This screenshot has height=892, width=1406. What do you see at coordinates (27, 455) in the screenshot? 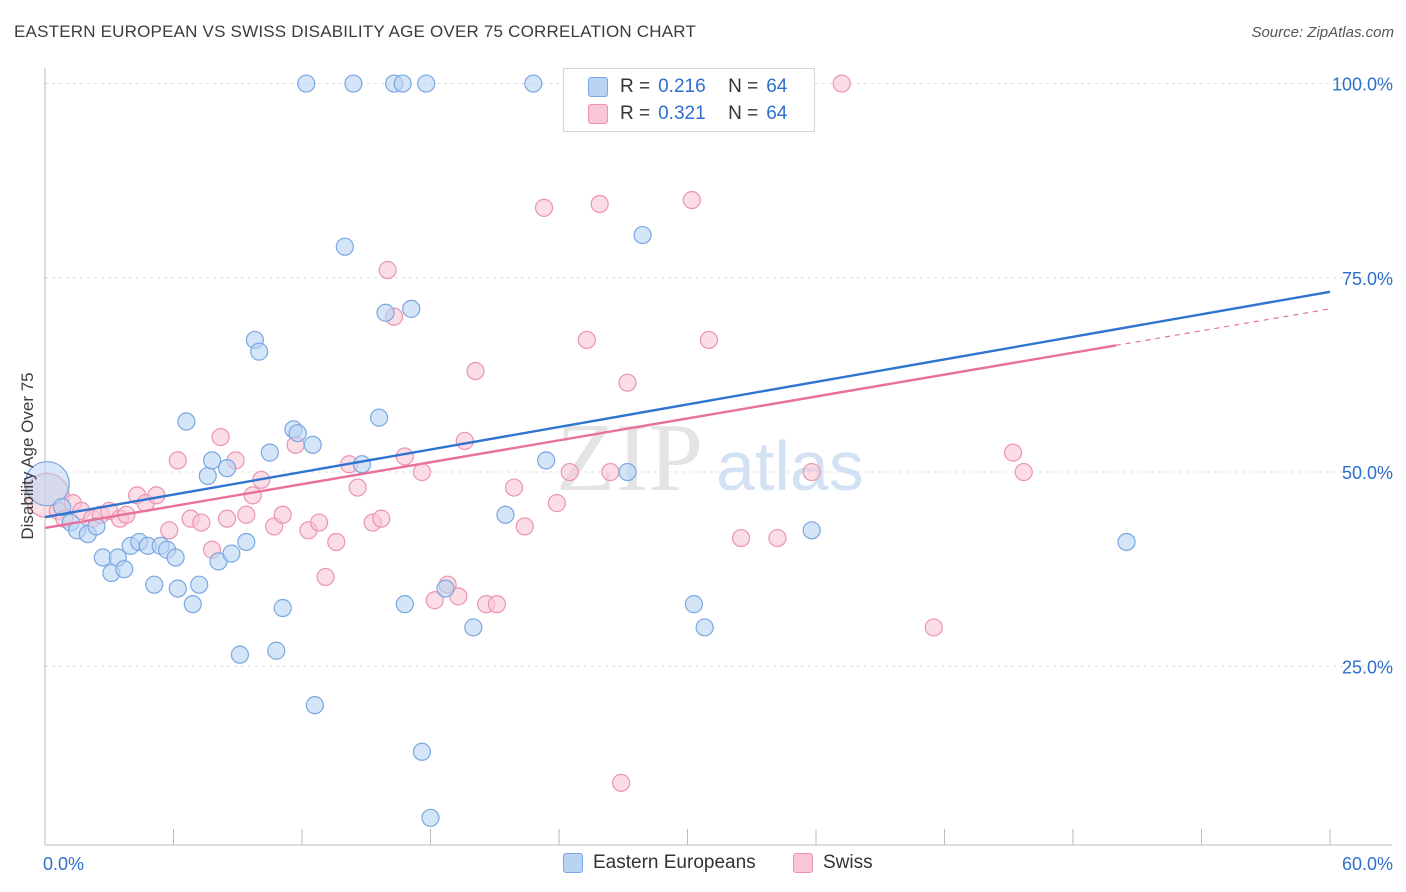
I see `y-axis-title: Disability Age Over 75` at bounding box center [27, 455].